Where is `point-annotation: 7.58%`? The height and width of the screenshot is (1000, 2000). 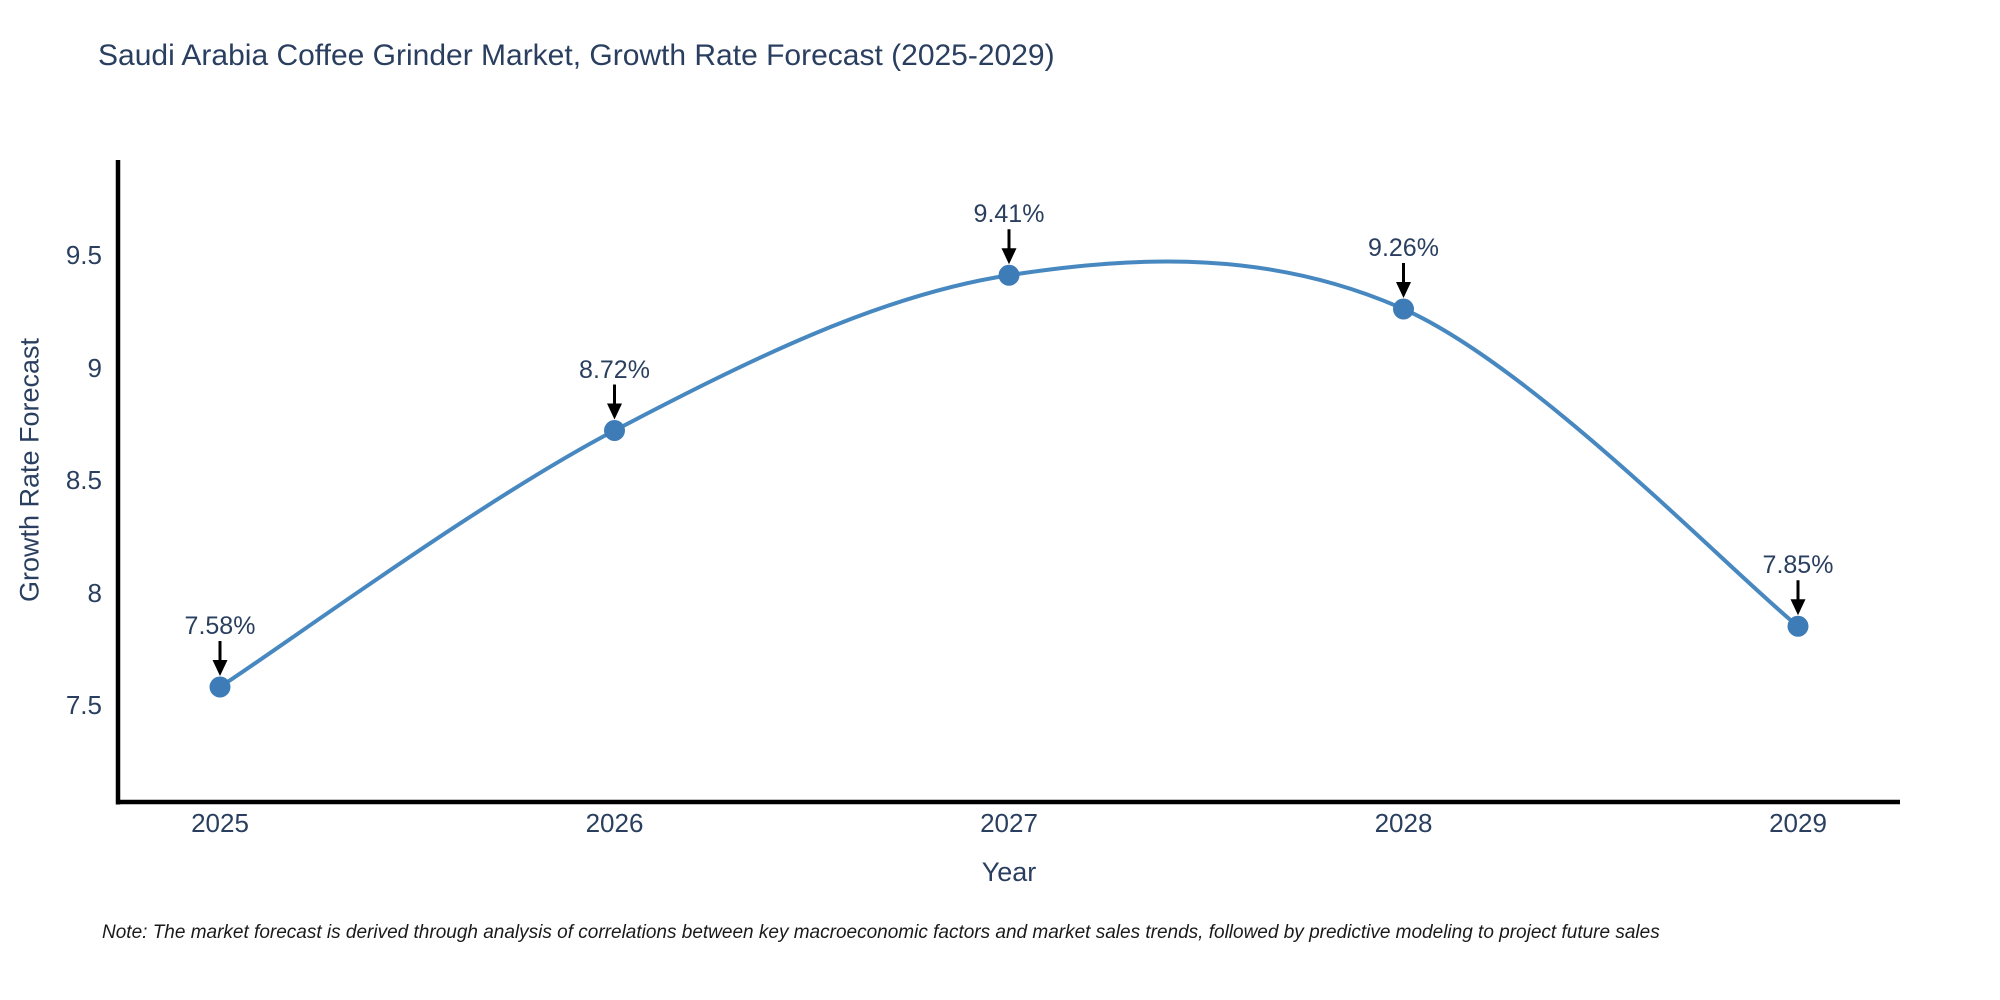 point-annotation: 7.58% is located at coordinates (220, 626).